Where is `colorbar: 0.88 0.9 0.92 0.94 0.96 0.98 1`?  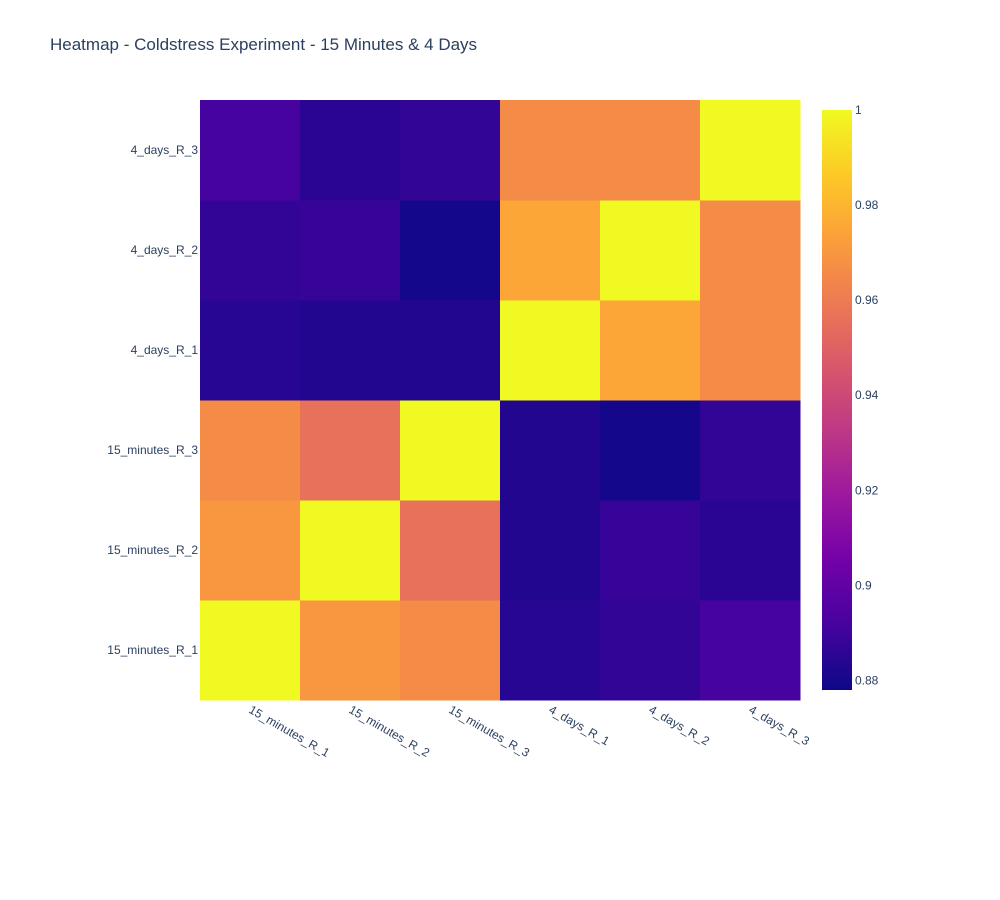
colorbar: 0.88 0.9 0.92 0.94 0.96 0.98 1 is located at coordinates (850, 396).